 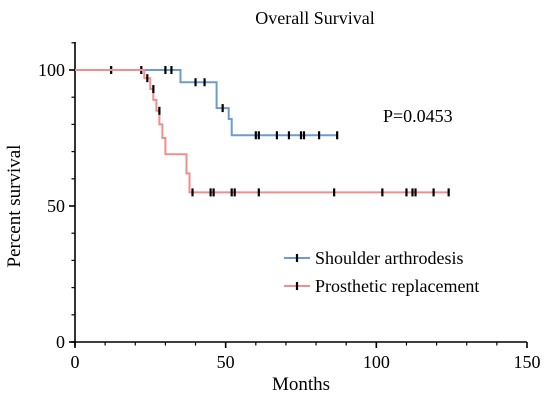 I want to click on survival-curve, so click(x=206, y=103).